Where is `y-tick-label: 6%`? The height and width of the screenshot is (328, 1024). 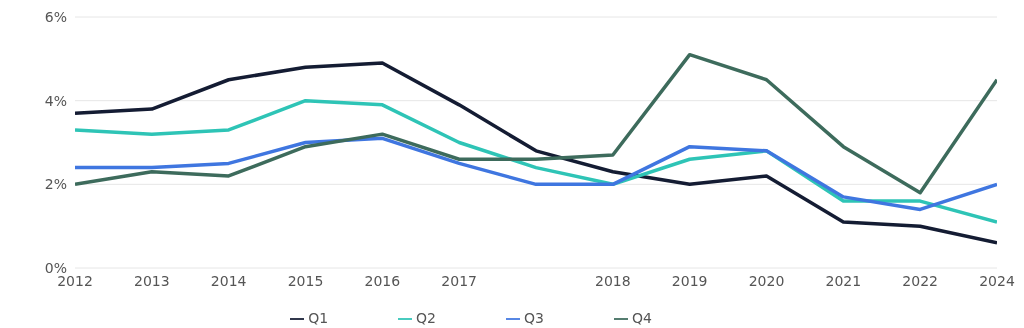
y-tick-label: 6% is located at coordinates (55, 16).